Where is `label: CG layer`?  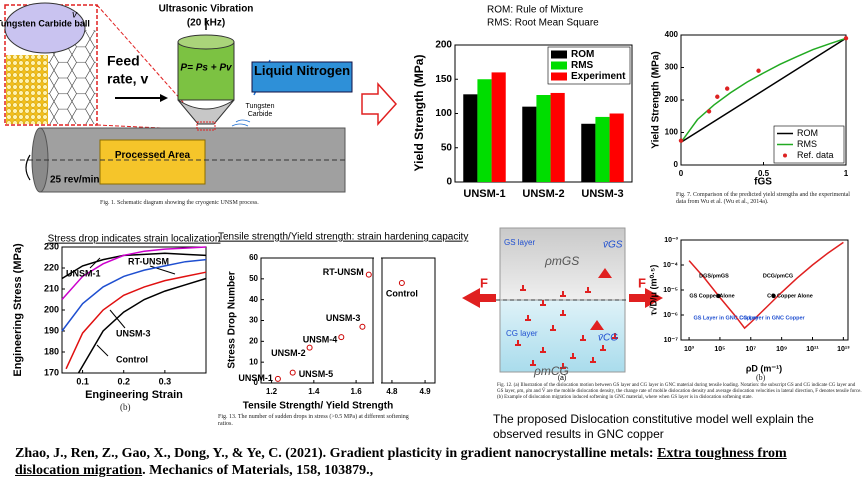 label: CG layer is located at coordinates (522, 333).